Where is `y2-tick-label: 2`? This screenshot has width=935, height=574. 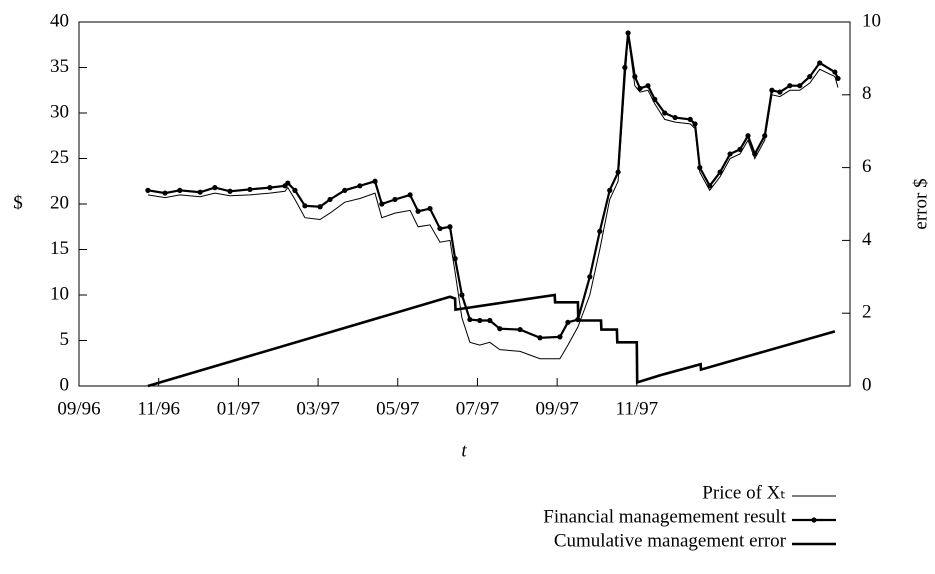
y2-tick-label: 2 is located at coordinates (867, 312).